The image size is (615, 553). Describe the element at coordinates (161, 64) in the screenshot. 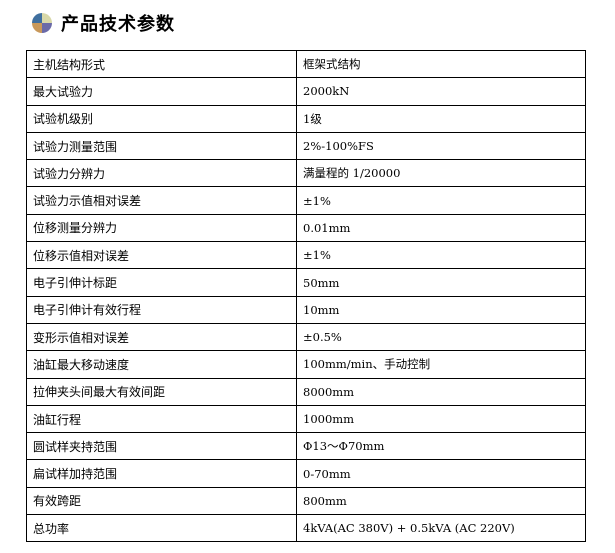

I see `spec-label: 主机结构形式` at that location.